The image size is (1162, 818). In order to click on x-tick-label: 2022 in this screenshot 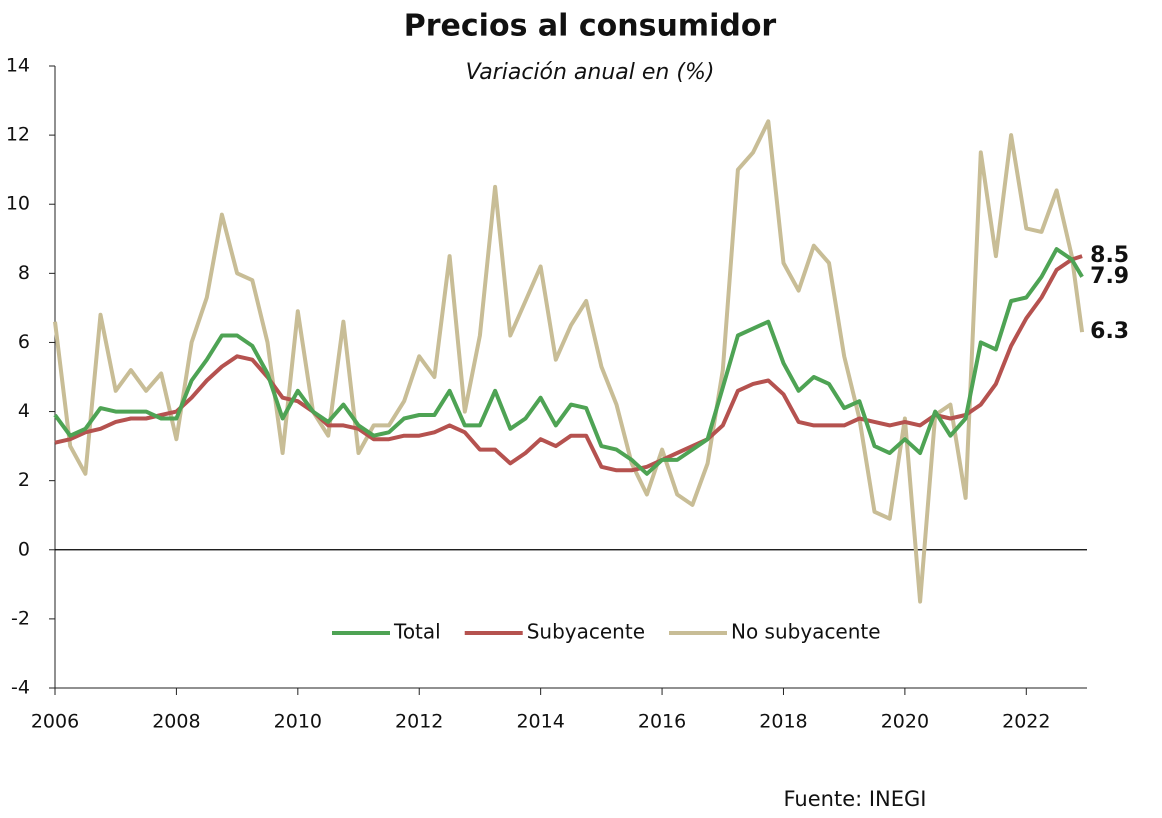, I will do `click(1026, 722)`.